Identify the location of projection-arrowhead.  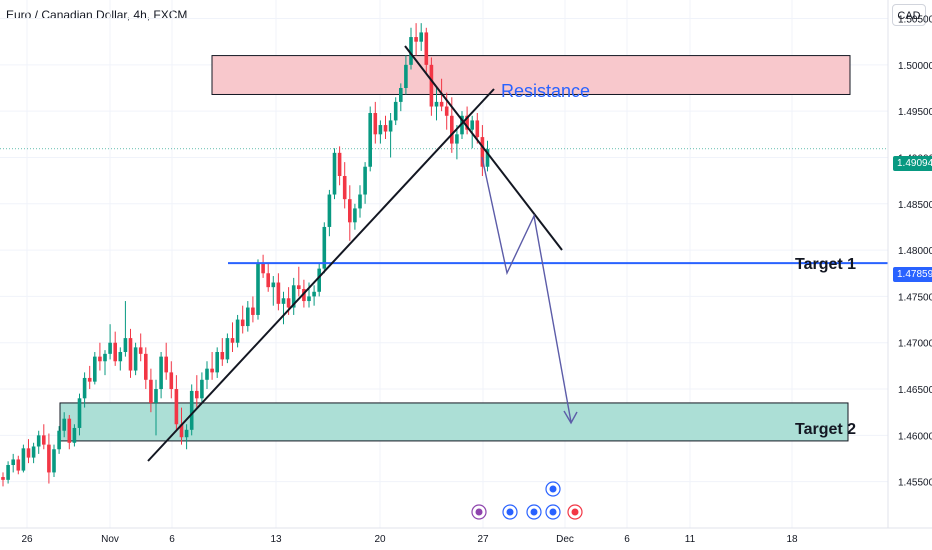
(570, 417).